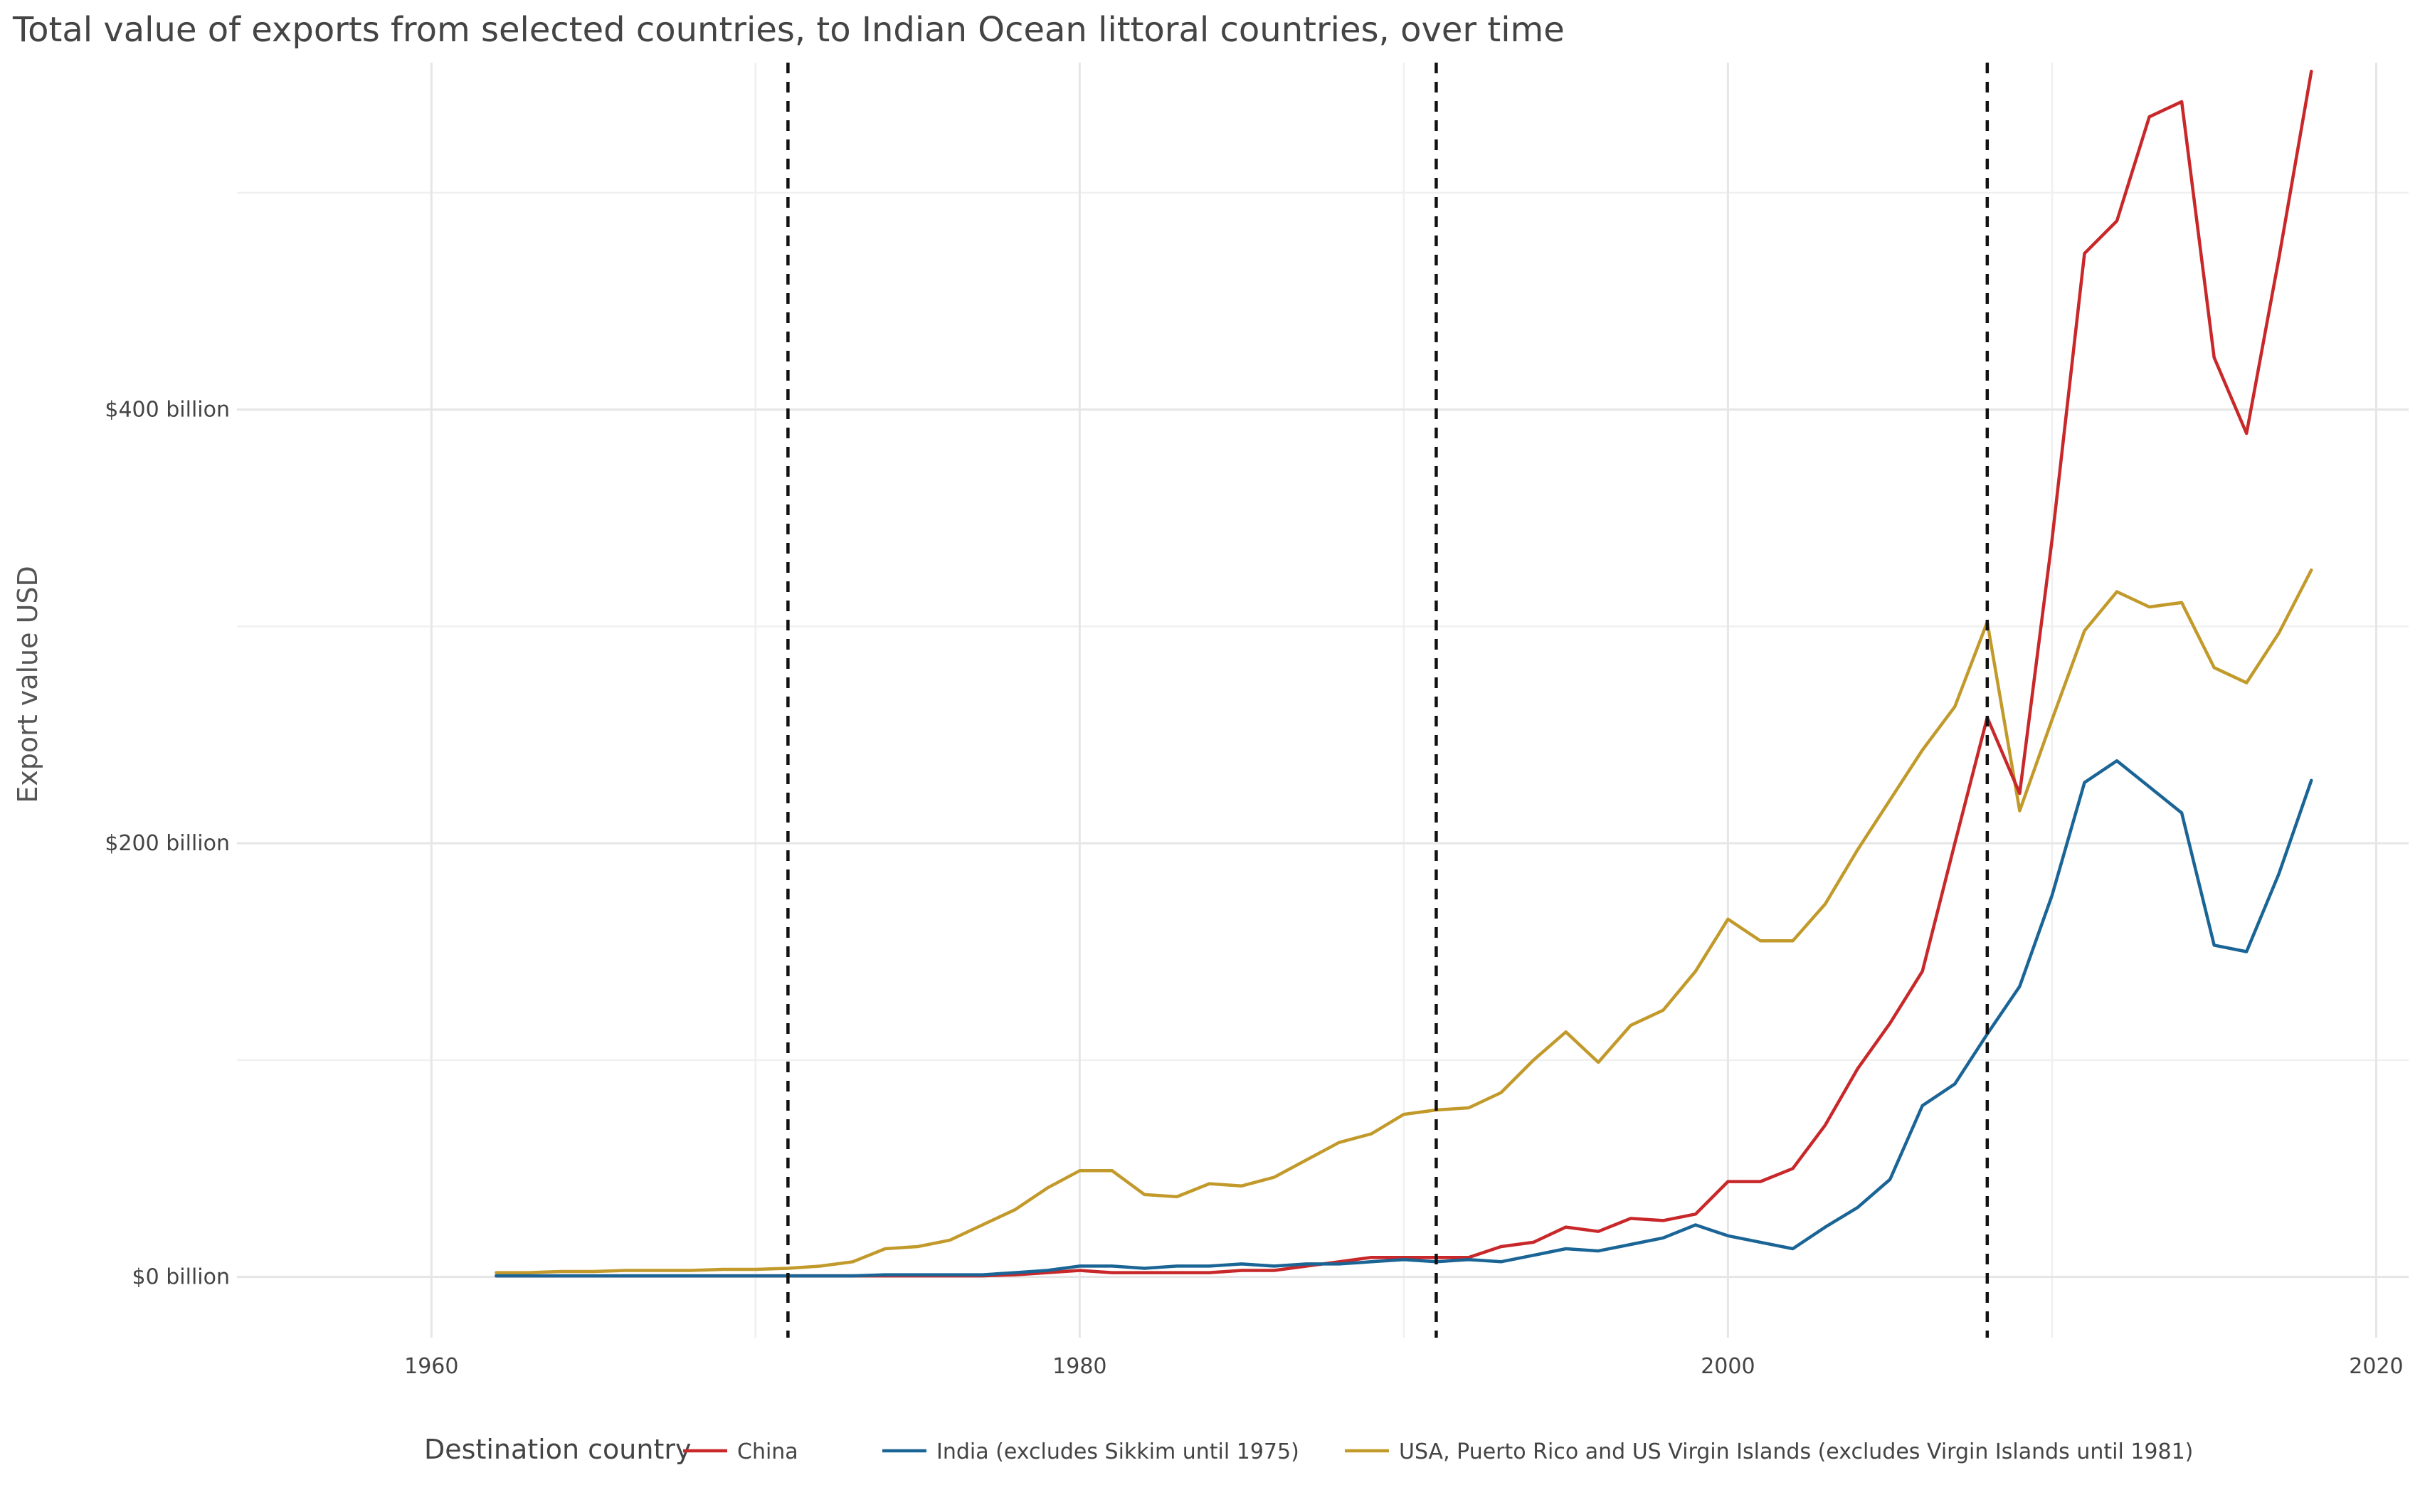 This screenshot has height=1512, width=2420. I want to click on legend-title: Destination country, so click(557, 1449).